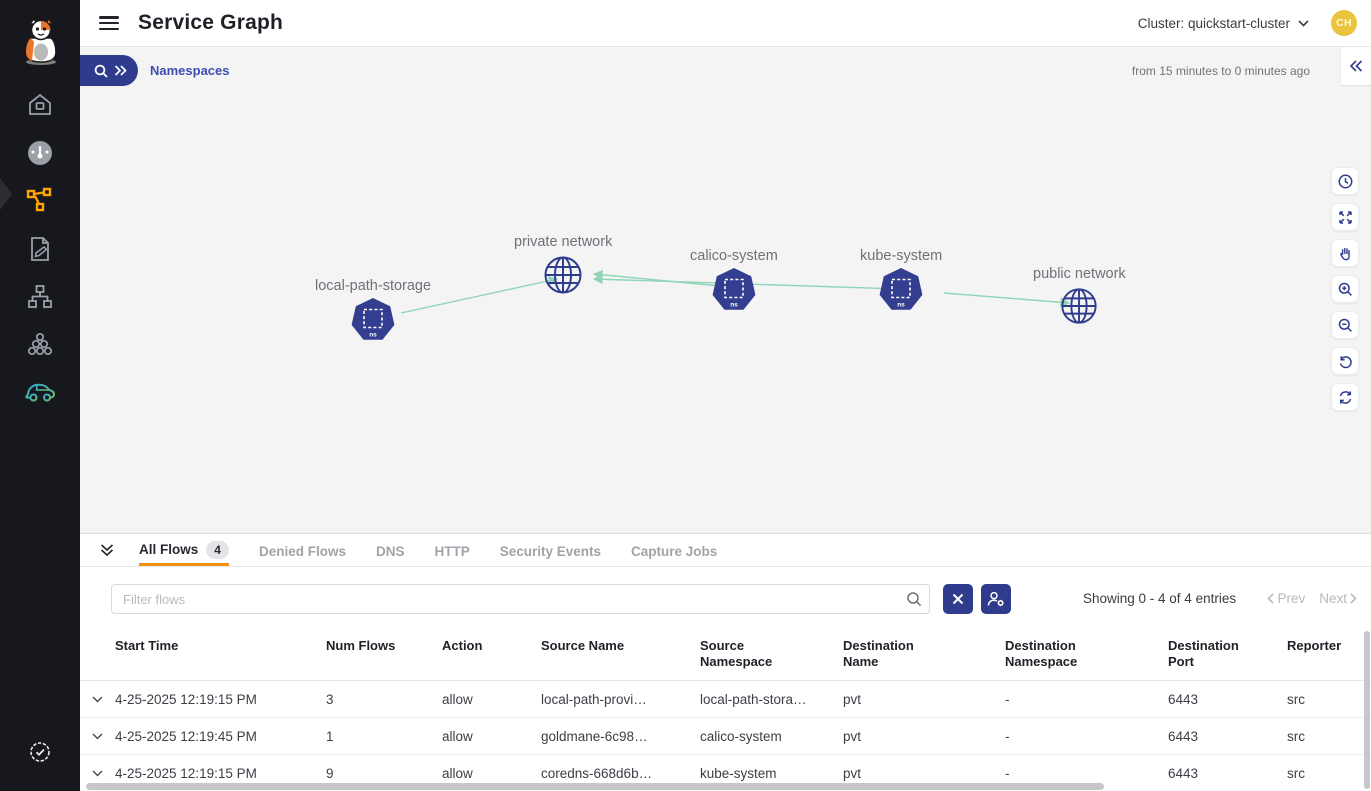 This screenshot has height=791, width=1371. I want to click on tab-label: Denied Flows, so click(302, 551).